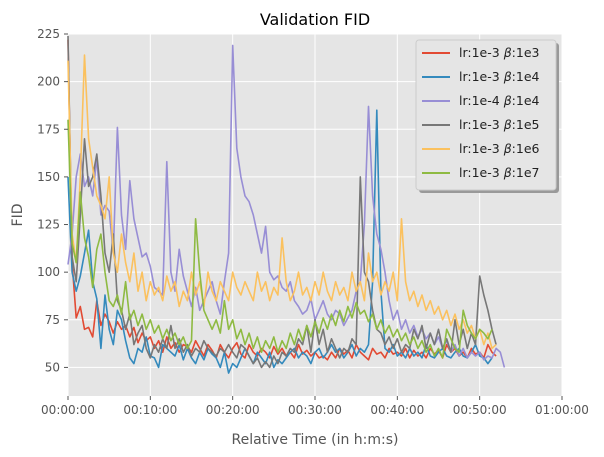 This screenshot has width=604, height=457. I want to click on legend-label-beta-value: :1e5, so click(526, 124).